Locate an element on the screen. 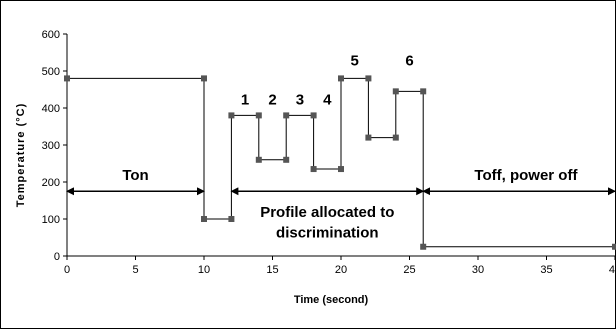 The image size is (616, 330). x-tick-label: 15 is located at coordinates (272, 270).